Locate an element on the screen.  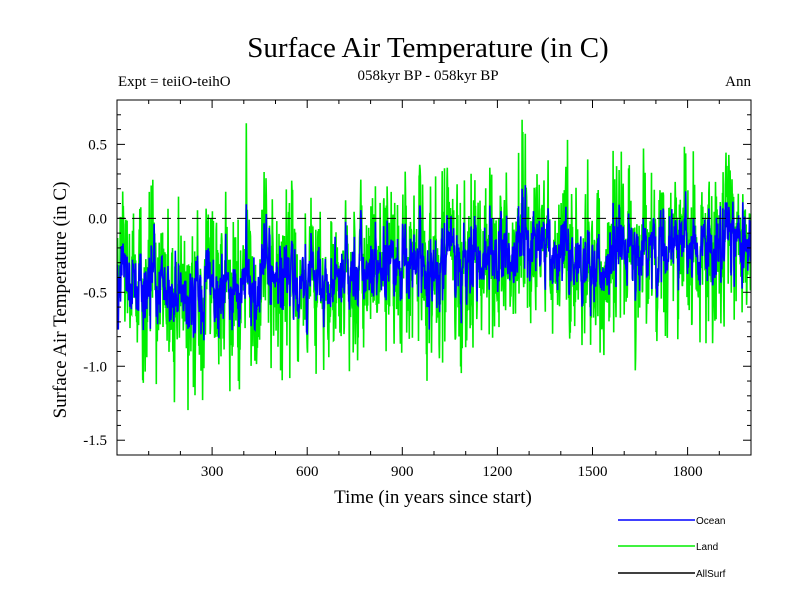
legend-label-ocean: Ocean is located at coordinates (710, 521).